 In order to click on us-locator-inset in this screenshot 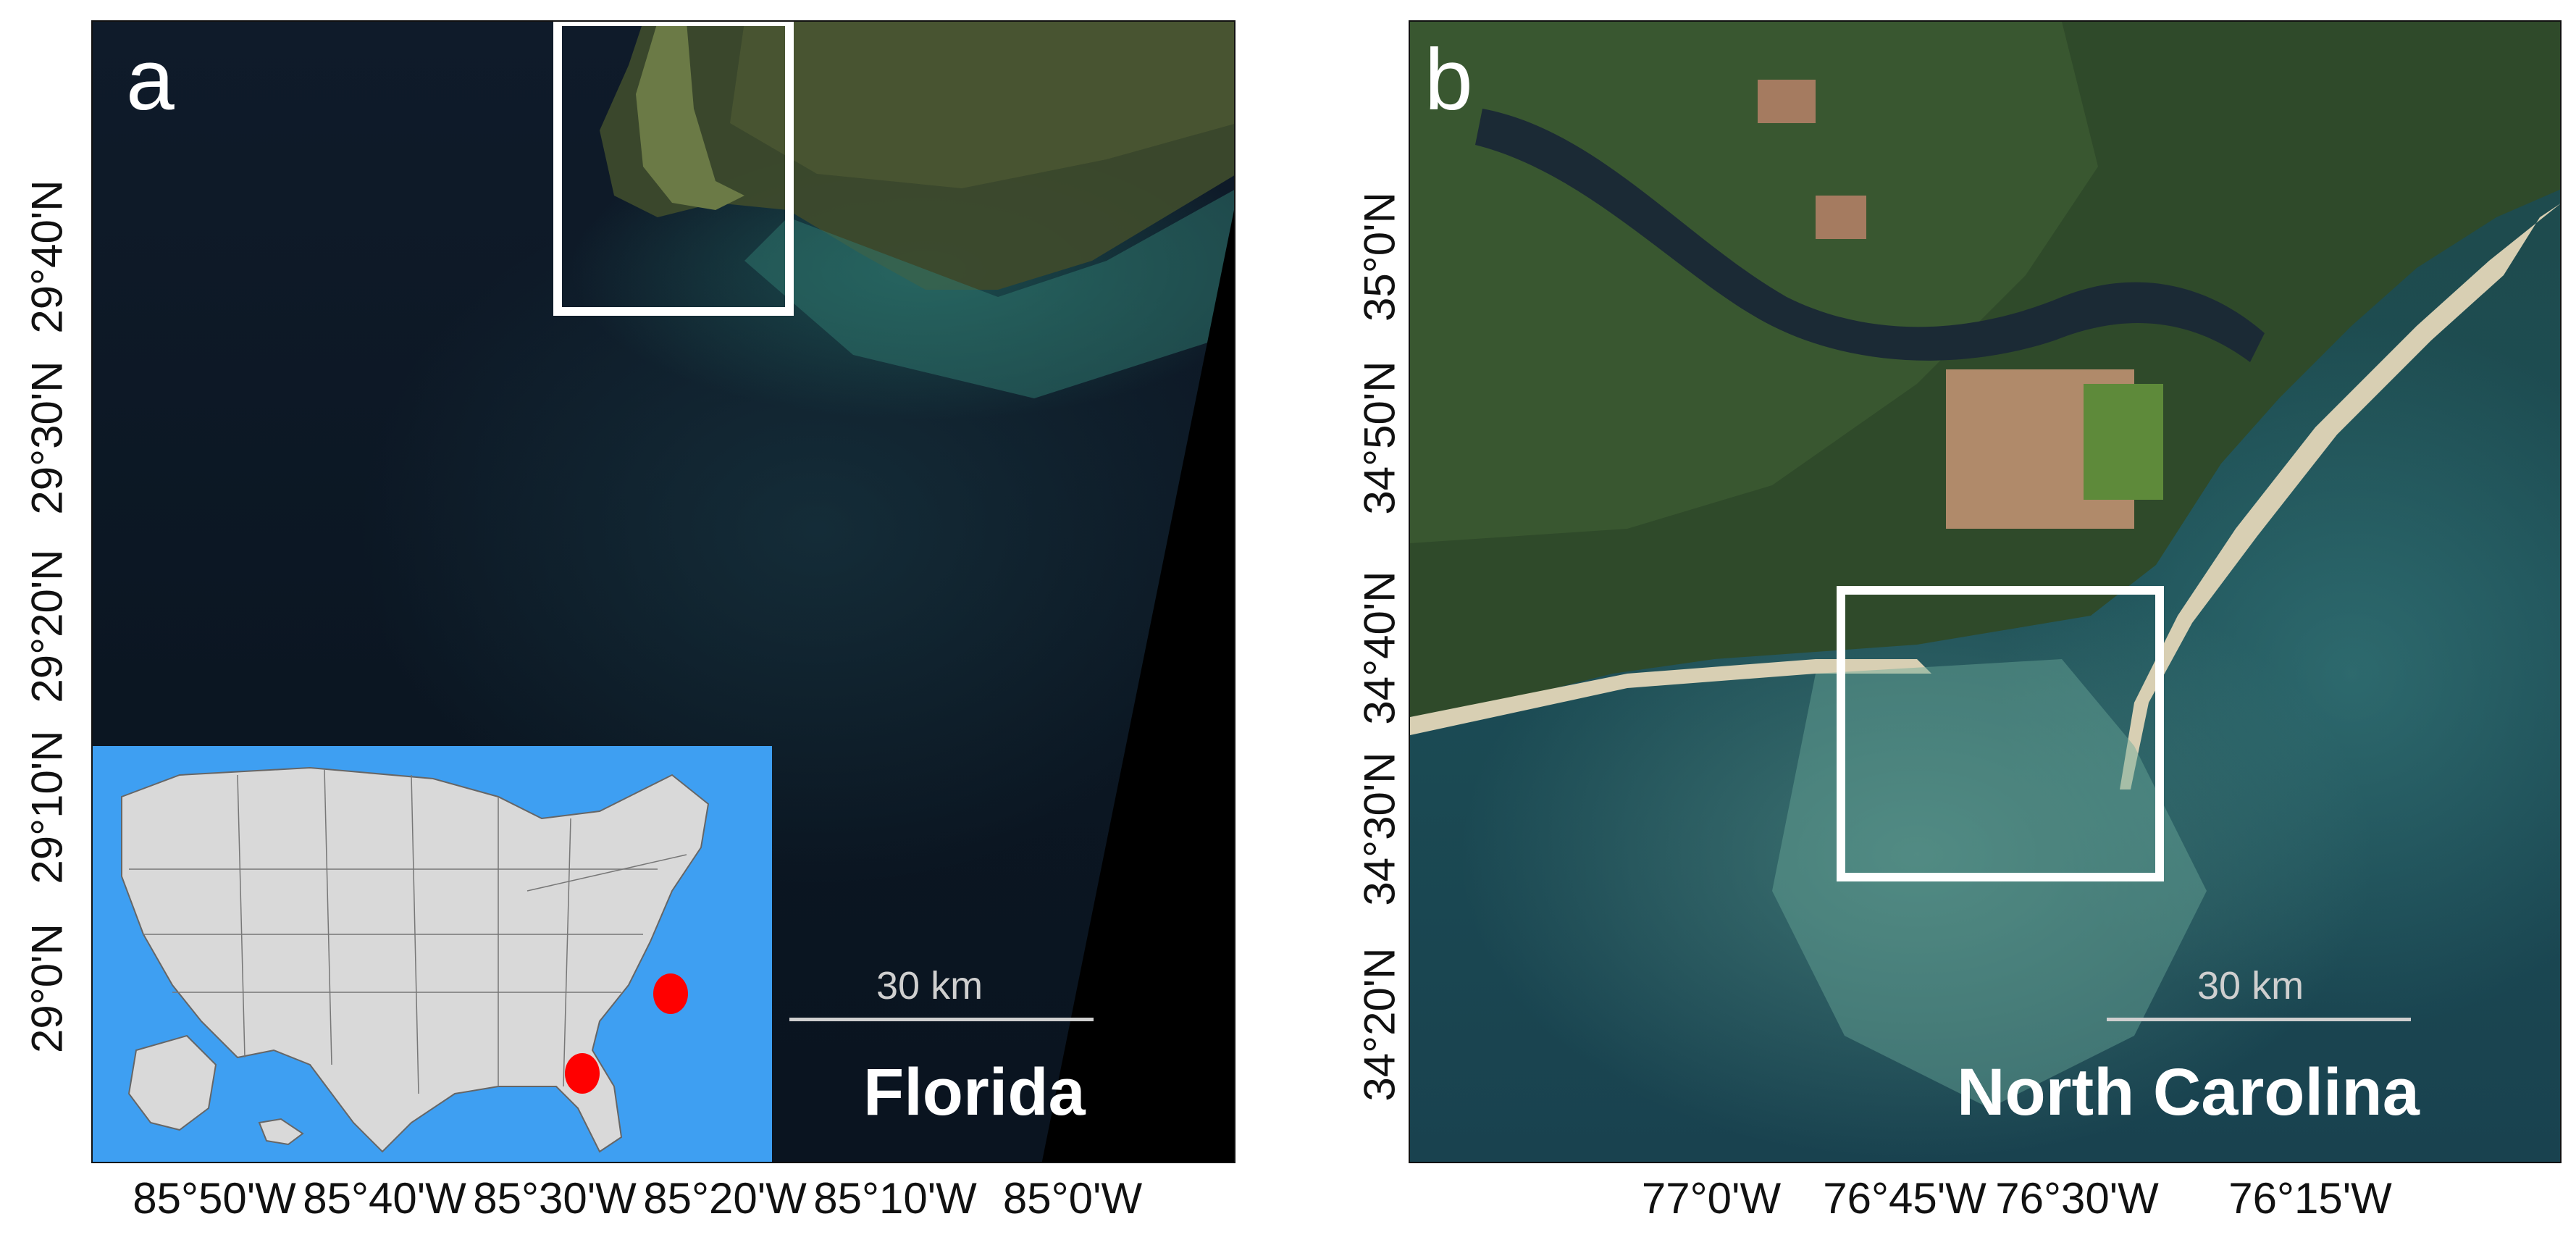, I will do `click(432, 954)`.